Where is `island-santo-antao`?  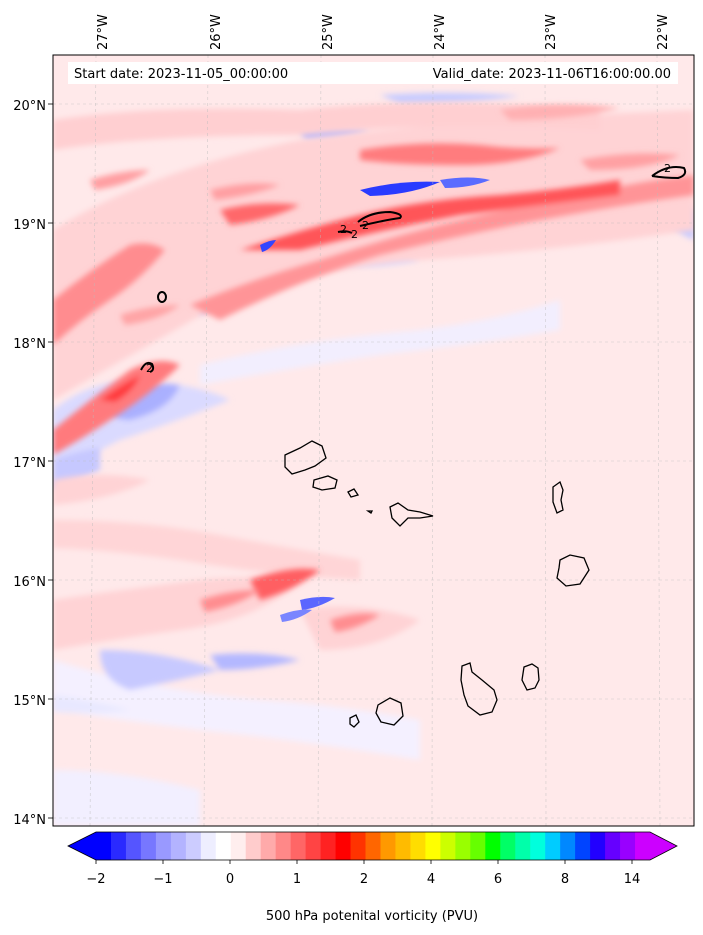
island-santo-antao is located at coordinates (305, 457).